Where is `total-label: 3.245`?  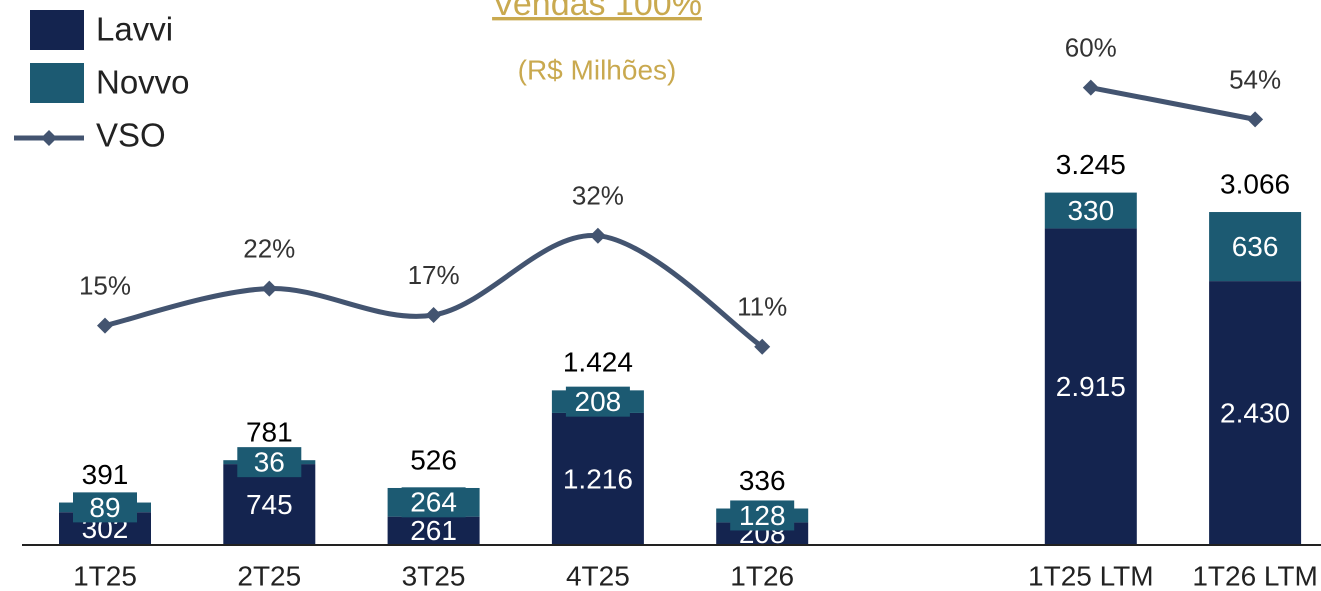
total-label: 3.245 is located at coordinates (1091, 164).